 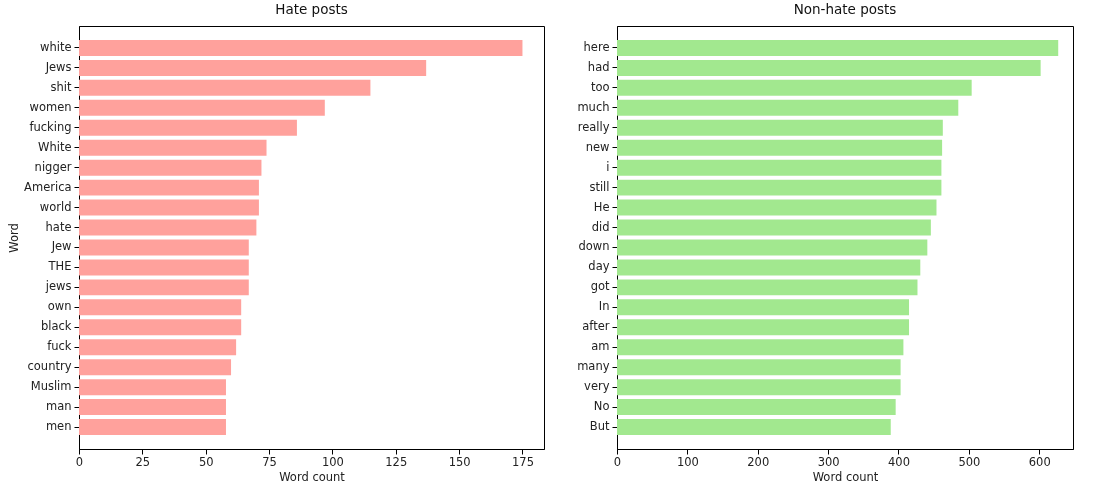 What do you see at coordinates (600, 346) in the screenshot?
I see `y-tick-label: am` at bounding box center [600, 346].